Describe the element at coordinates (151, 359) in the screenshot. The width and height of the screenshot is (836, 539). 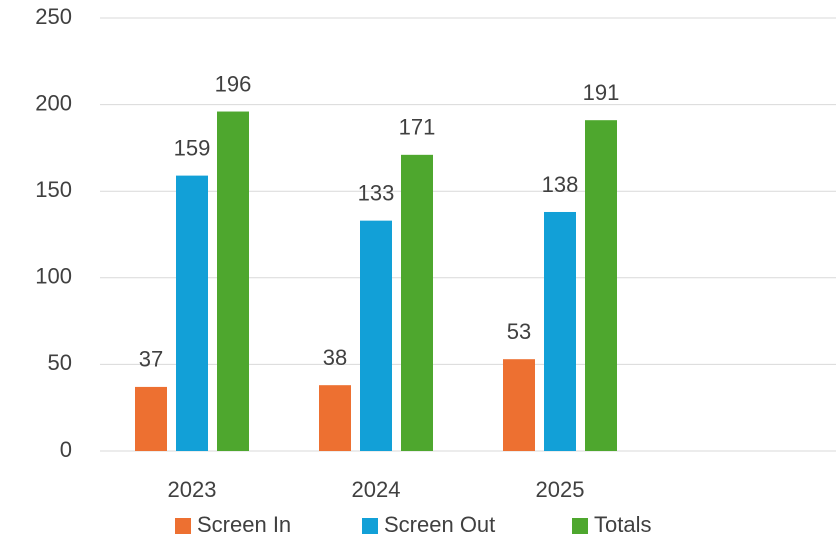
I see `data-label: 37` at that location.